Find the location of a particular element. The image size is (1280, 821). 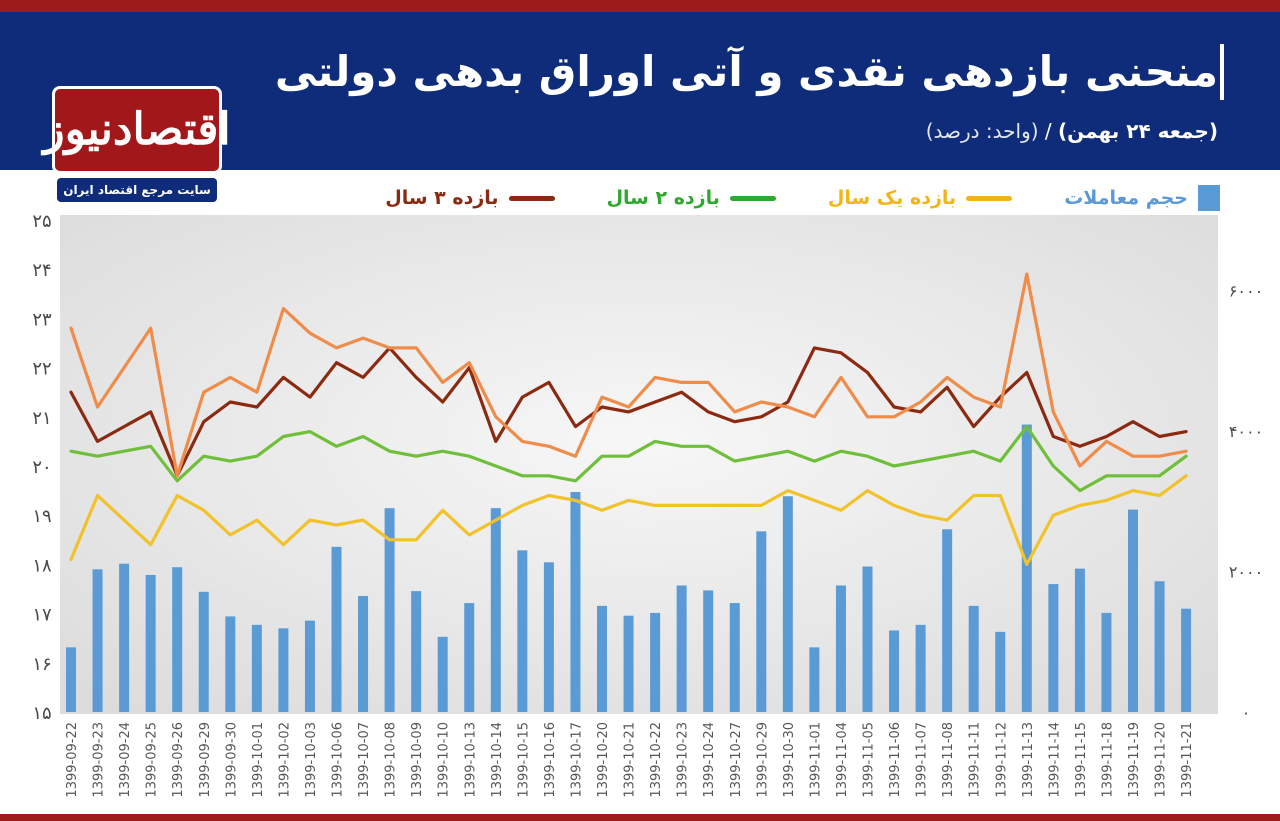

x-tick-label: 1399-11-20 is located at coordinates (1161, 760).